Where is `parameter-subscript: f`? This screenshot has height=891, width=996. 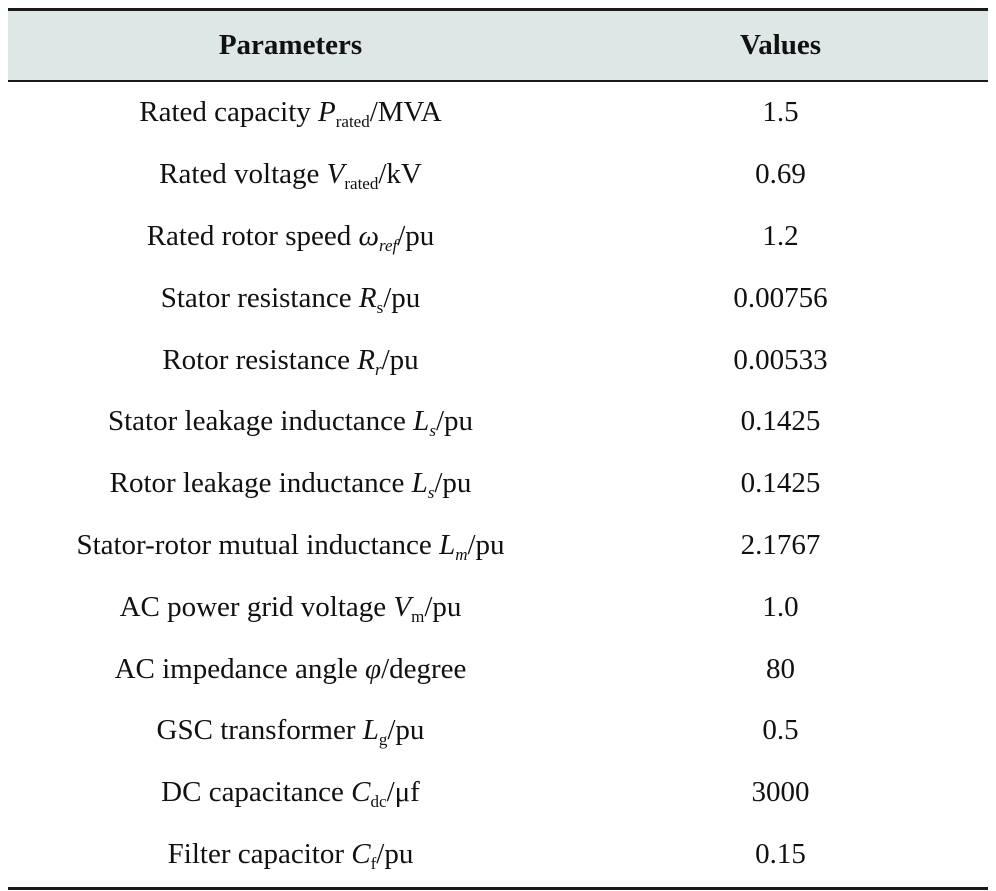
parameter-subscript: f is located at coordinates (373, 863).